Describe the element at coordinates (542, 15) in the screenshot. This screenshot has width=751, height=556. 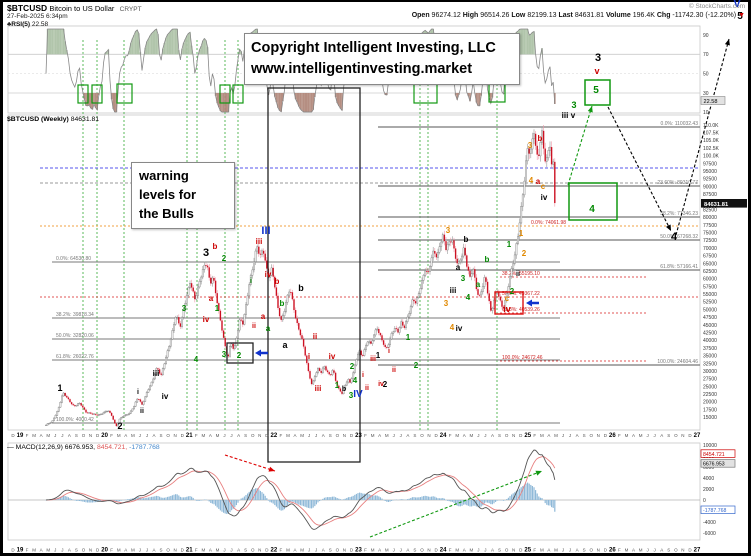
I see `low-value: 82199.13` at that location.